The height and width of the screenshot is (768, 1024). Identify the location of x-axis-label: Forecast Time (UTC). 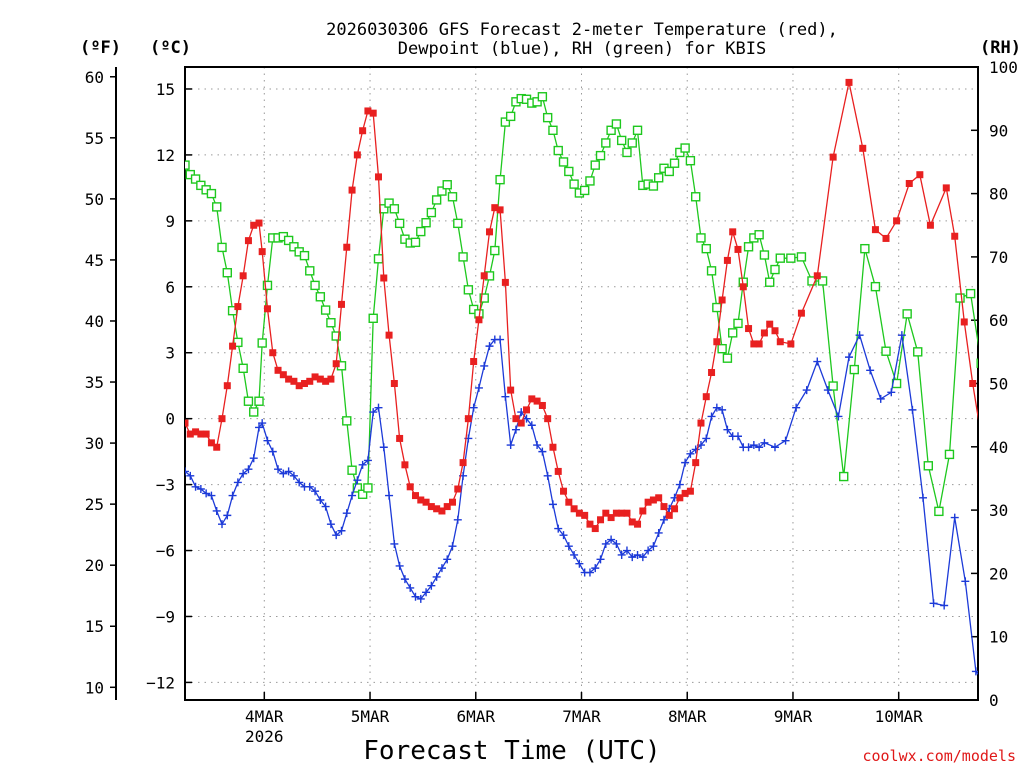
(511, 751).